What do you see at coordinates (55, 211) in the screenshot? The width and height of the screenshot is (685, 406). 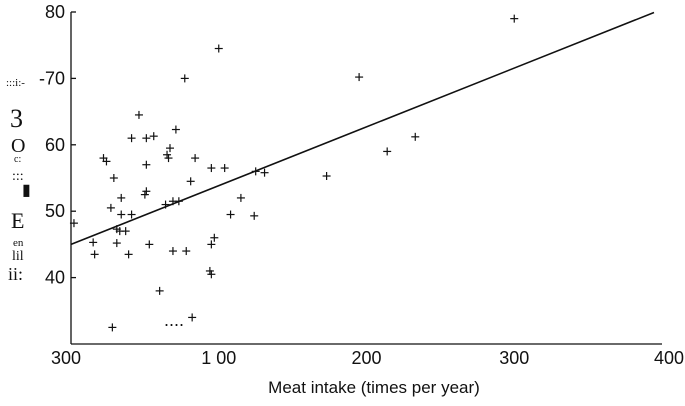 I see `y-tick-label-1: 50` at bounding box center [55, 211].